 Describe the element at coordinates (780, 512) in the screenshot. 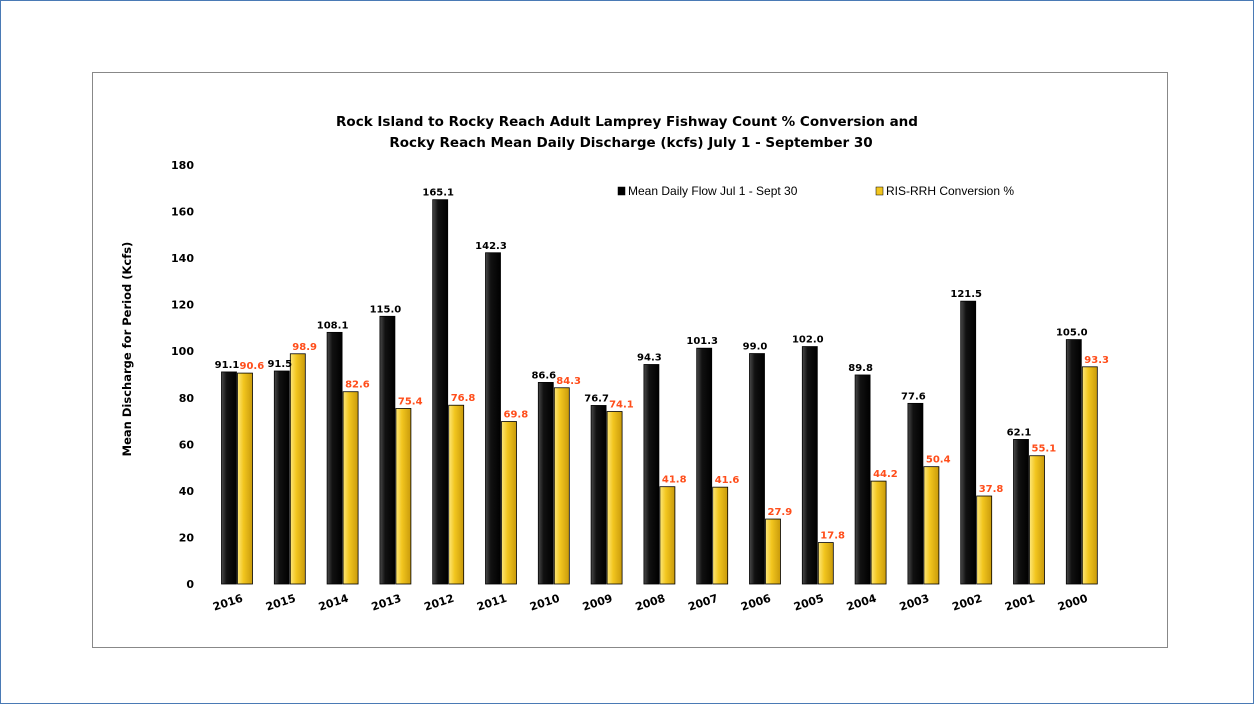

I see `data-label-conversion: 27.9` at that location.